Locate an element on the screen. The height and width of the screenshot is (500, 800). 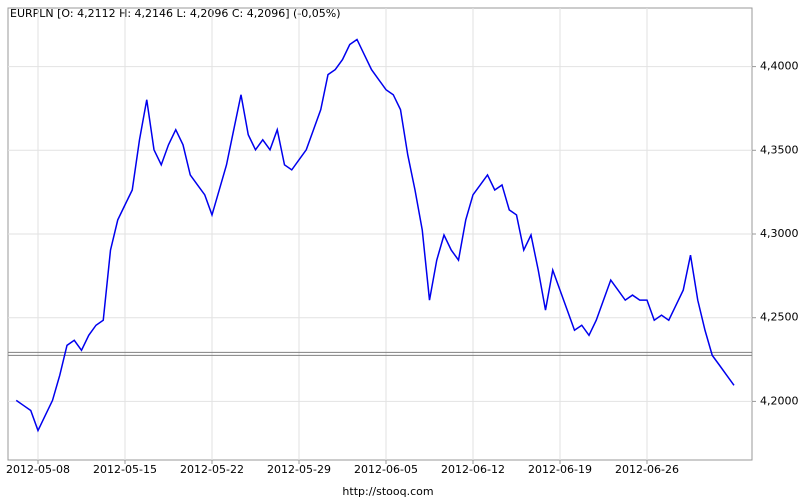
x-tick-label: 2012-06-12 is located at coordinates (473, 469).